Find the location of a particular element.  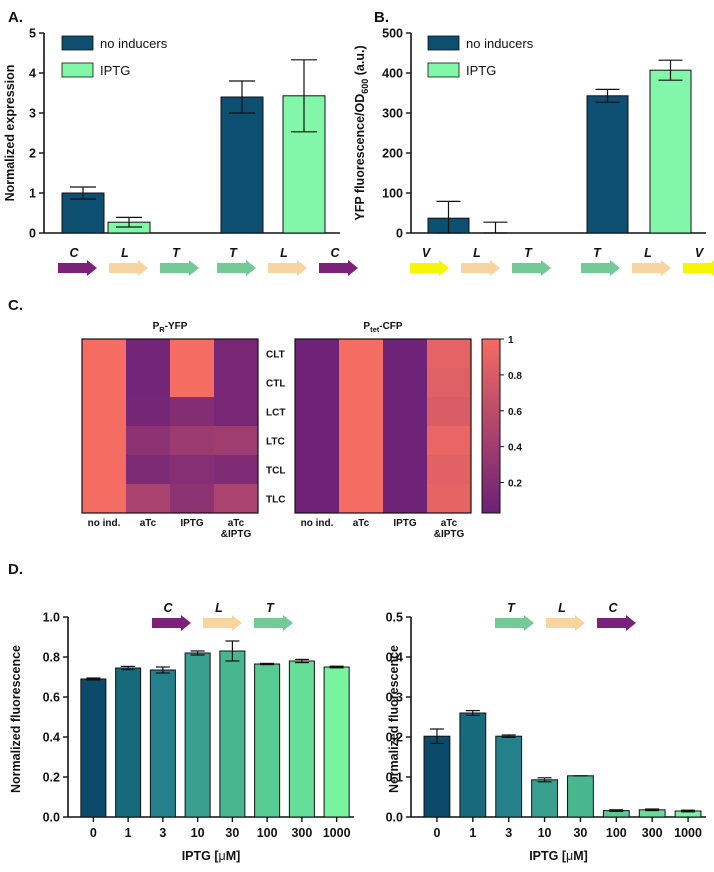

panel-b-ytick-label: 300 is located at coordinates (392, 114).